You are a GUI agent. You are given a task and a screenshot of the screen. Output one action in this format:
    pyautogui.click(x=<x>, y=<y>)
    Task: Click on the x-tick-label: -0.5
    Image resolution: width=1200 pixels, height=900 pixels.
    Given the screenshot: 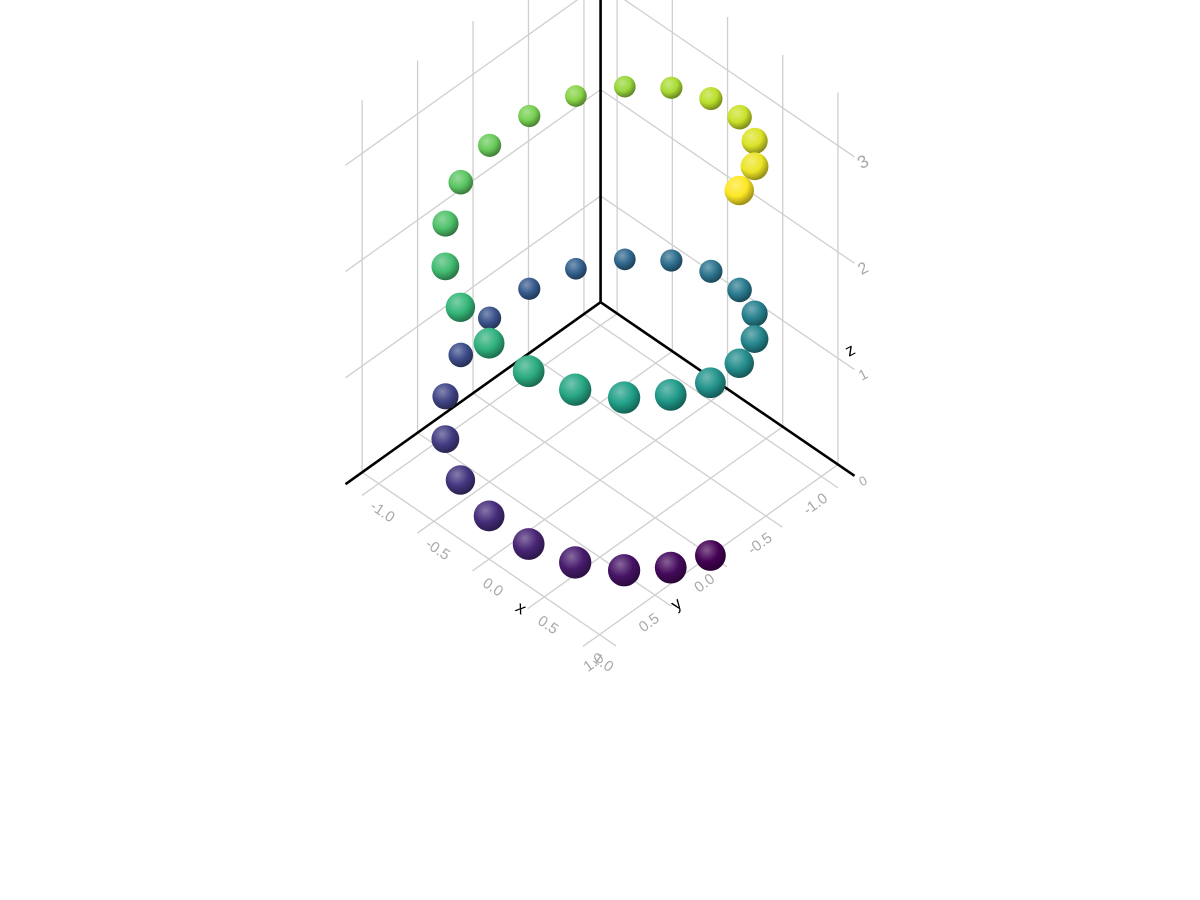 What is the action you would take?
    pyautogui.click(x=437, y=549)
    